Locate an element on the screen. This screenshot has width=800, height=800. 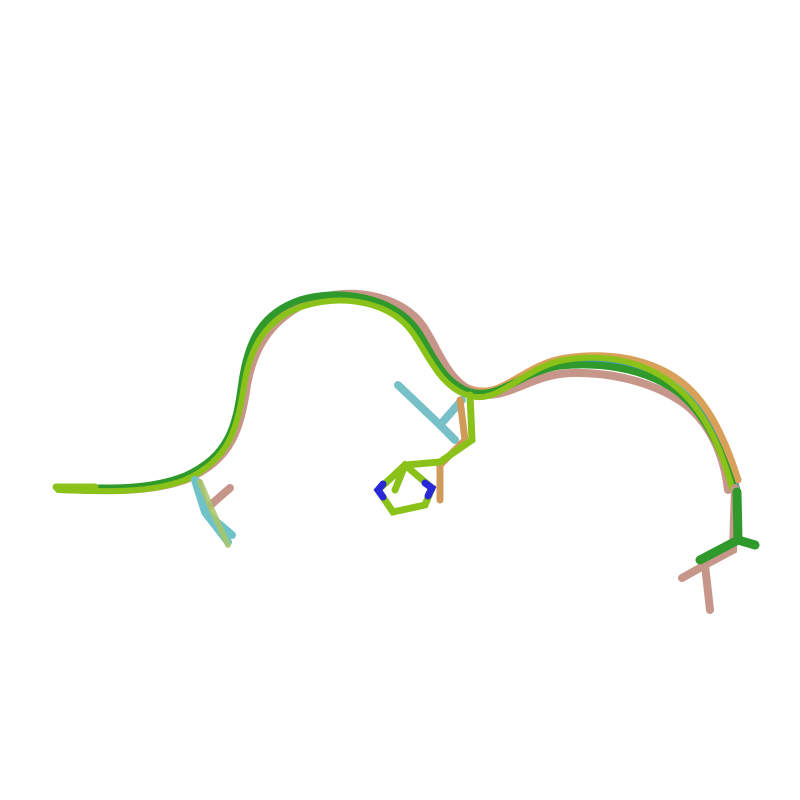
stick-right-green is located at coordinates (727, 526).